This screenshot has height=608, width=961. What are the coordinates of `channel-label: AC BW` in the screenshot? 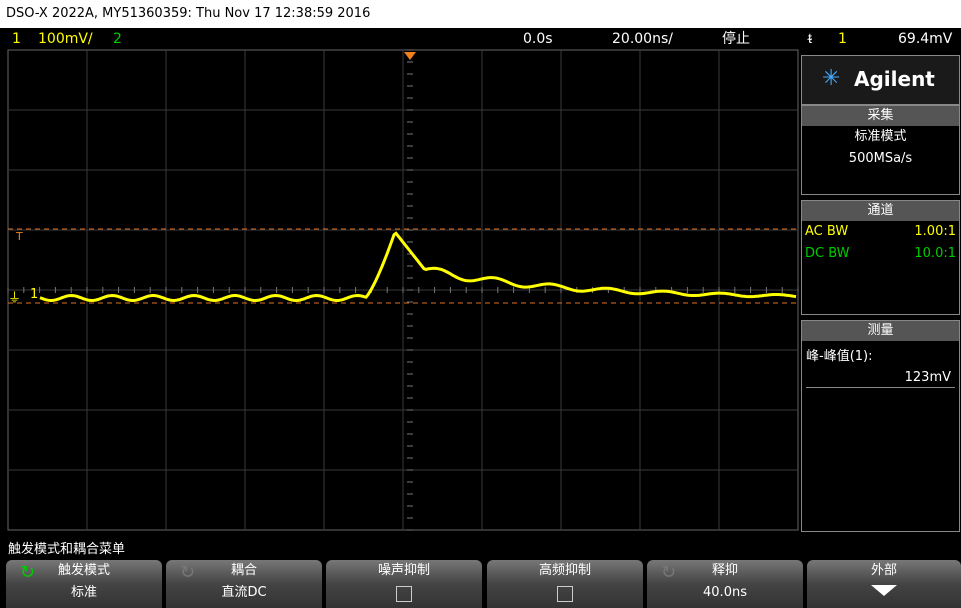 It's located at (827, 231).